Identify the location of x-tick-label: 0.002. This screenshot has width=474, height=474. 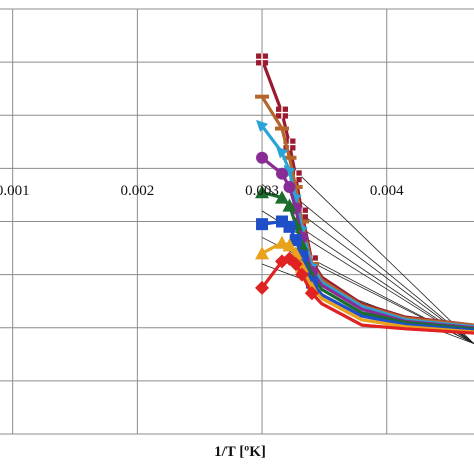
(137, 191).